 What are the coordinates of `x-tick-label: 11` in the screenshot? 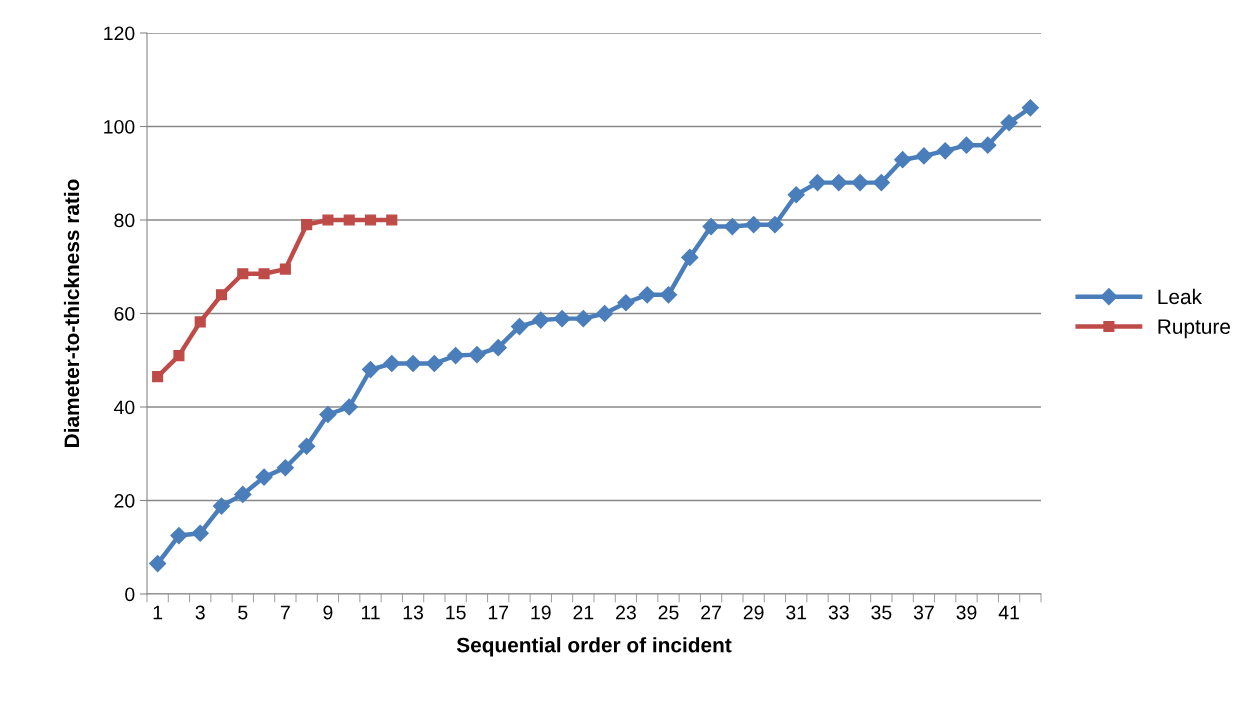 It's located at (370, 612).